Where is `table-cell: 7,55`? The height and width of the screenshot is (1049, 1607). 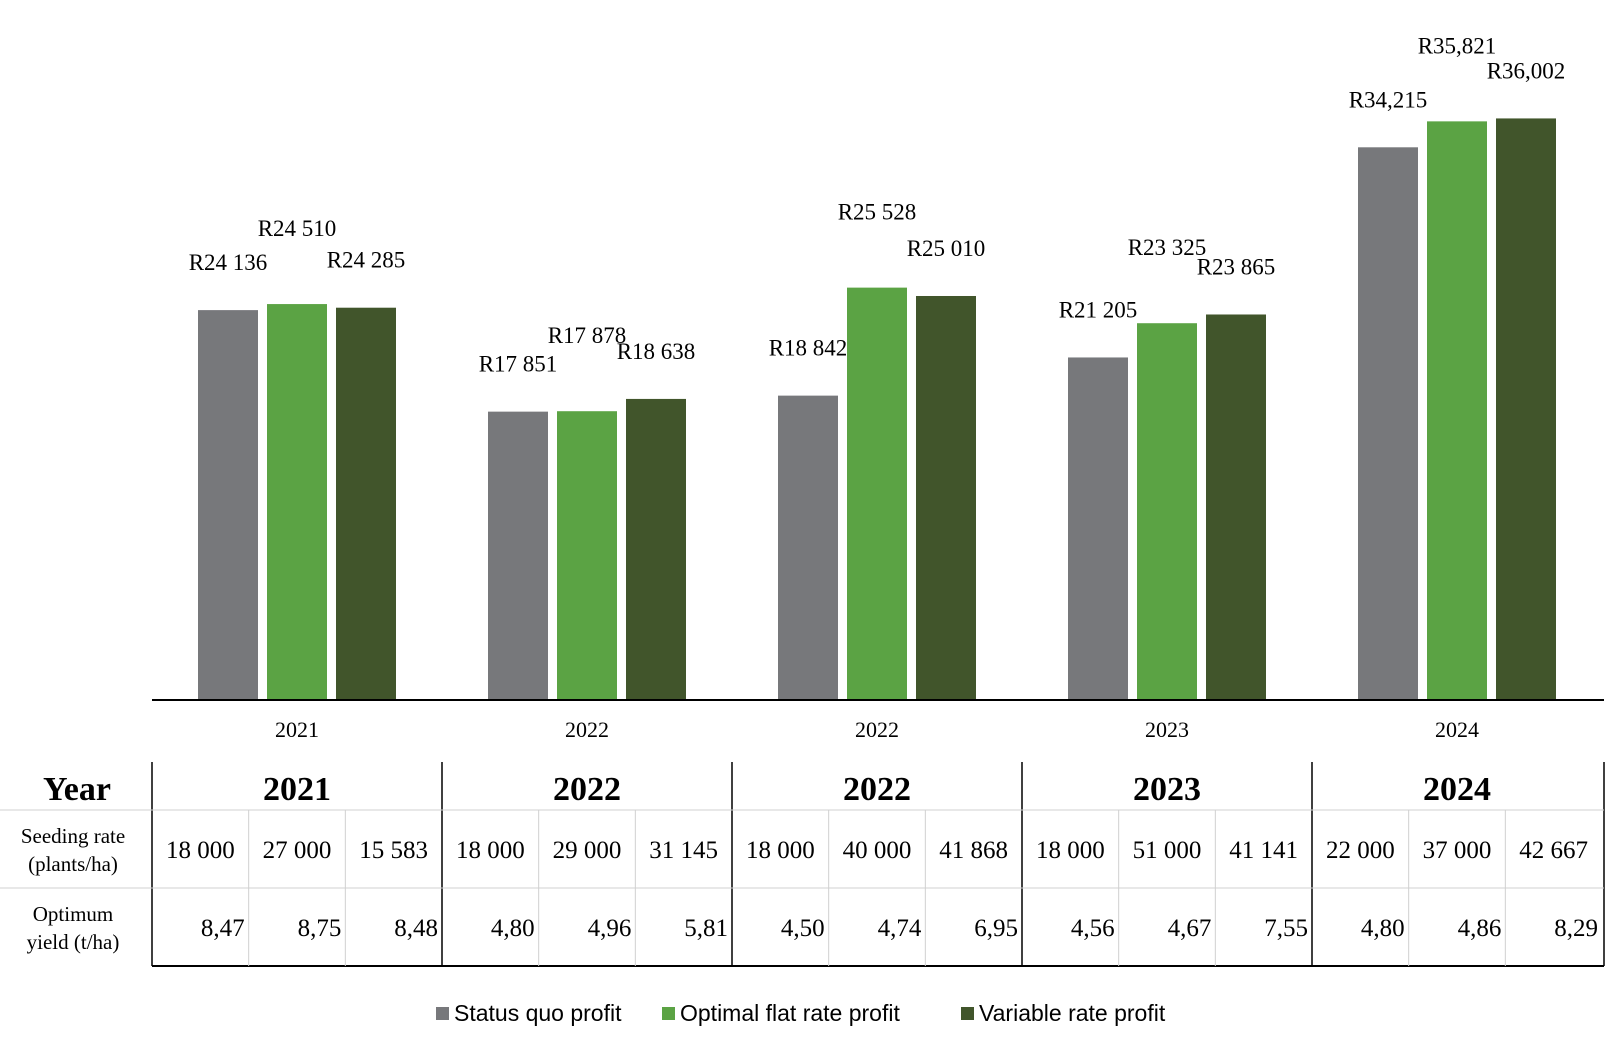
table-cell: 7,55 is located at coordinates (1286, 928).